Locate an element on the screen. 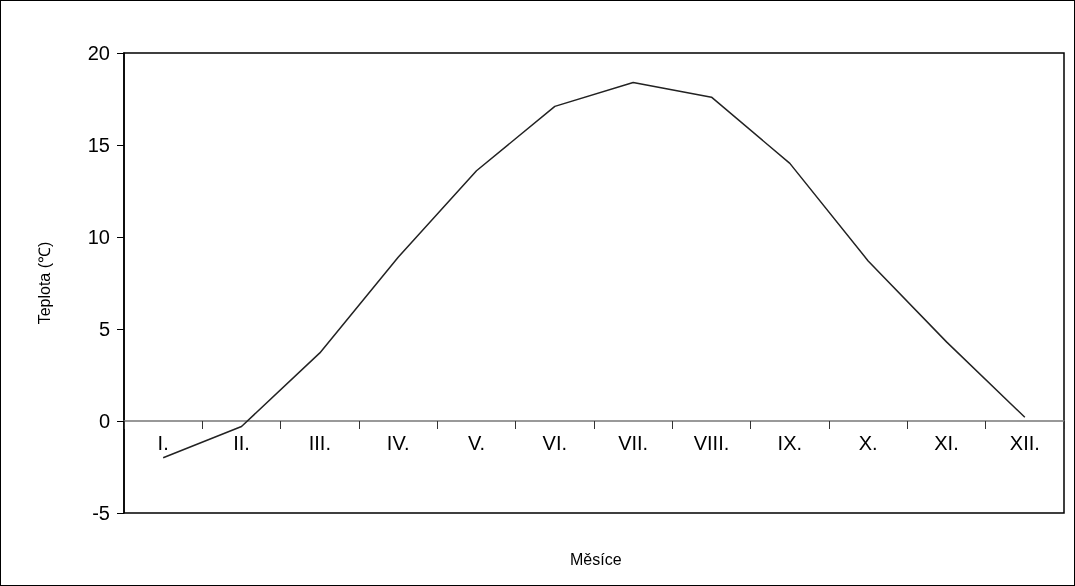 This screenshot has height=586, width=1075. x-tick-label: IV. is located at coordinates (398, 443).